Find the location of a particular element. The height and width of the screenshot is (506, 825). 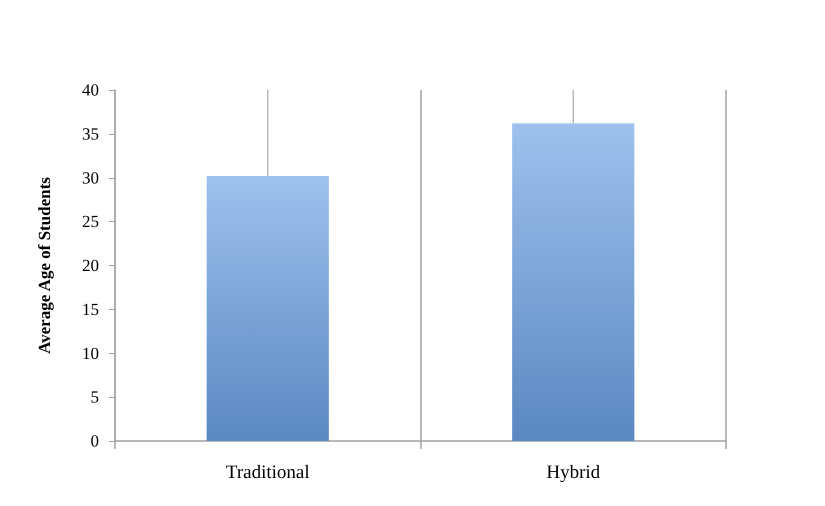

y-tick-label: 25 is located at coordinates (90, 222).